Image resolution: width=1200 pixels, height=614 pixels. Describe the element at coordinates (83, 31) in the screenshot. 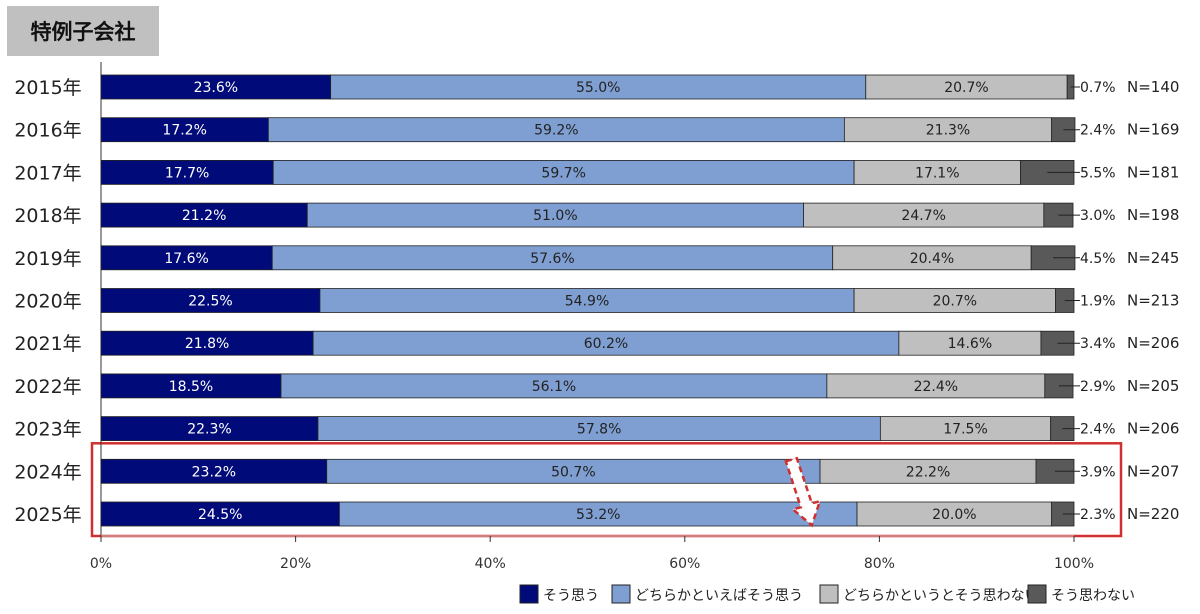

I see `chart-title: 特例子会社` at that location.